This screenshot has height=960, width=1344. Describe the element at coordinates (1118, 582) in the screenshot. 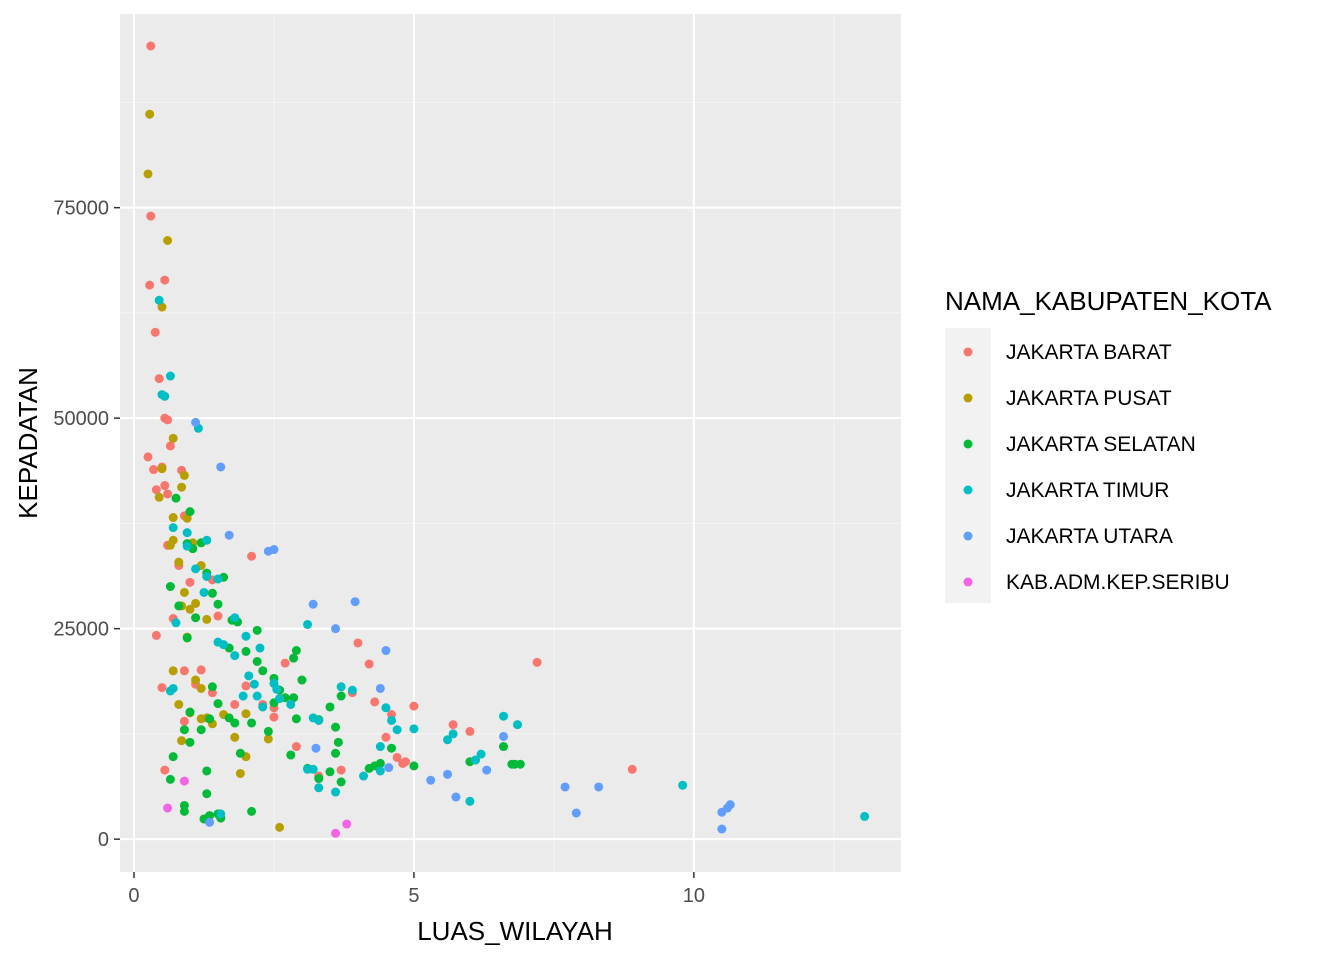

I see `legend-label: KAB.ADM.KEP.SERIBU` at that location.